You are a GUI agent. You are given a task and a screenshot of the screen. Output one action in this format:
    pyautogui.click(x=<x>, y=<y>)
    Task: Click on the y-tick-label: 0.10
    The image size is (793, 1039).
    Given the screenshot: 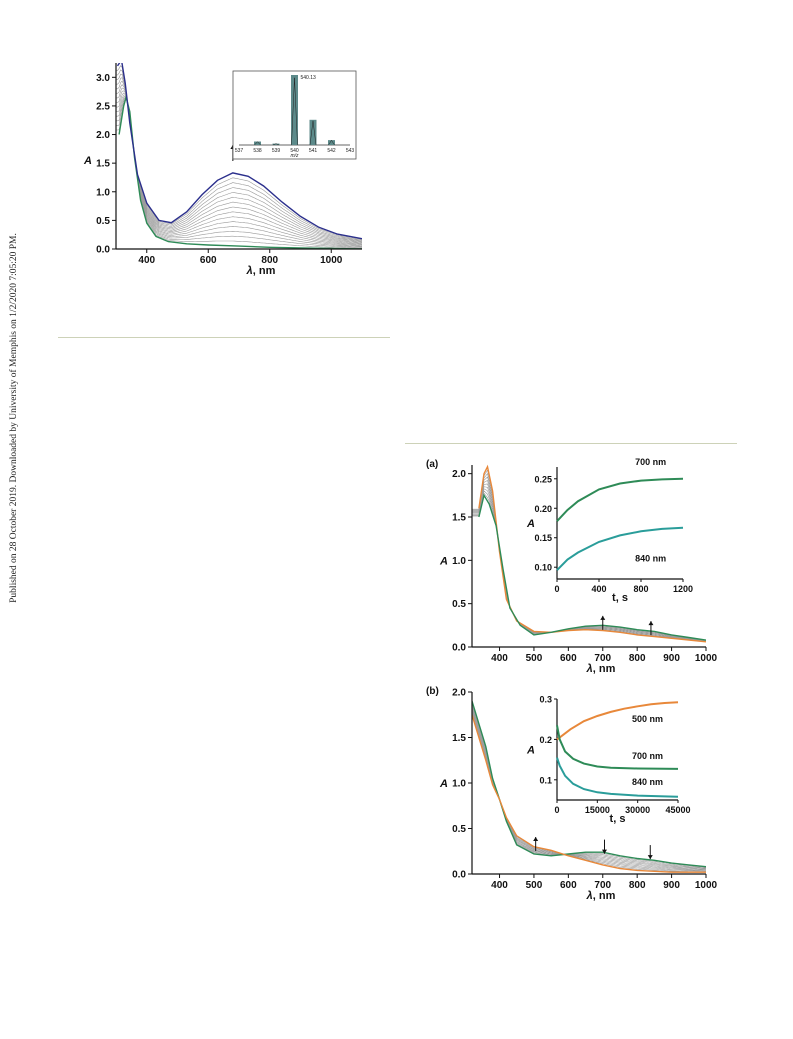 What is the action you would take?
    pyautogui.click(x=543, y=568)
    